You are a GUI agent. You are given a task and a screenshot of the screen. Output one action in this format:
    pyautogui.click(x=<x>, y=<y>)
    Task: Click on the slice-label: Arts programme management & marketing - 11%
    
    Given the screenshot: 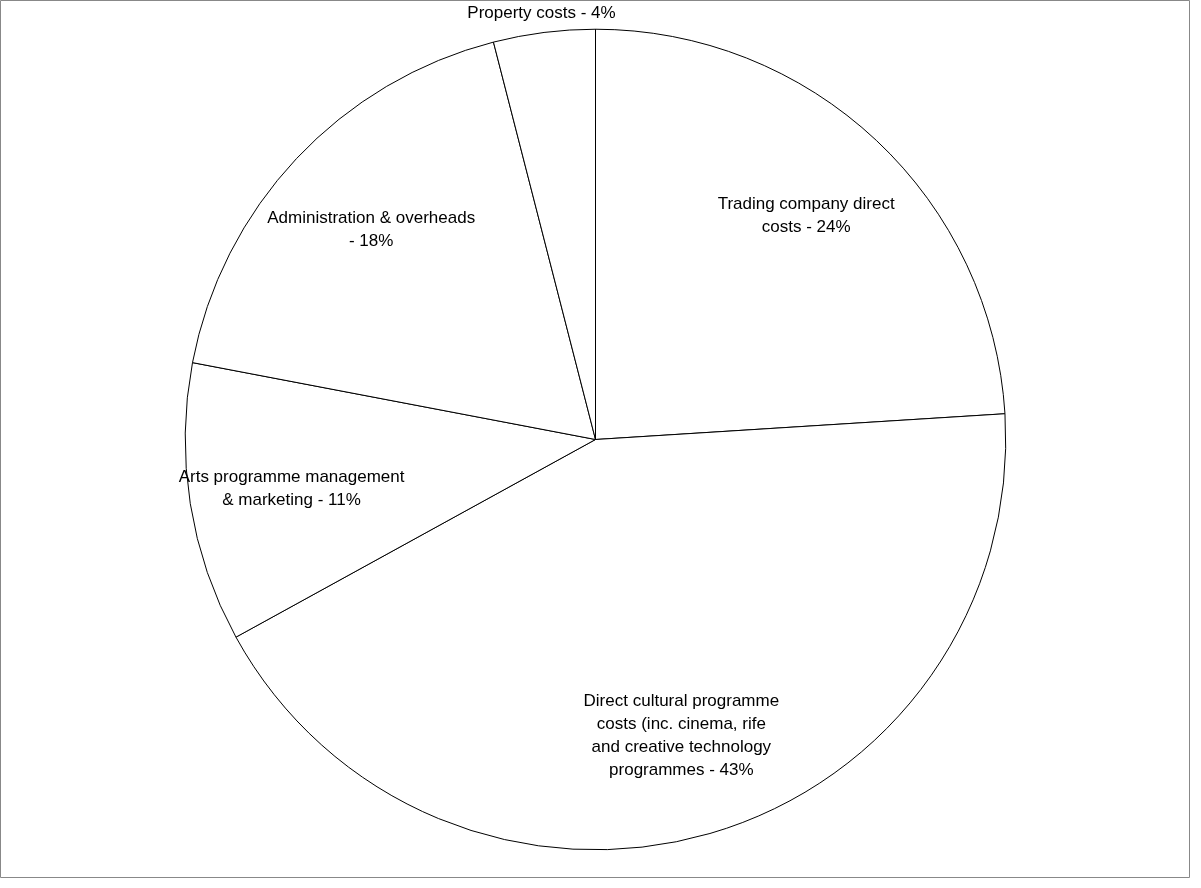 What is the action you would take?
    pyautogui.click(x=291, y=487)
    